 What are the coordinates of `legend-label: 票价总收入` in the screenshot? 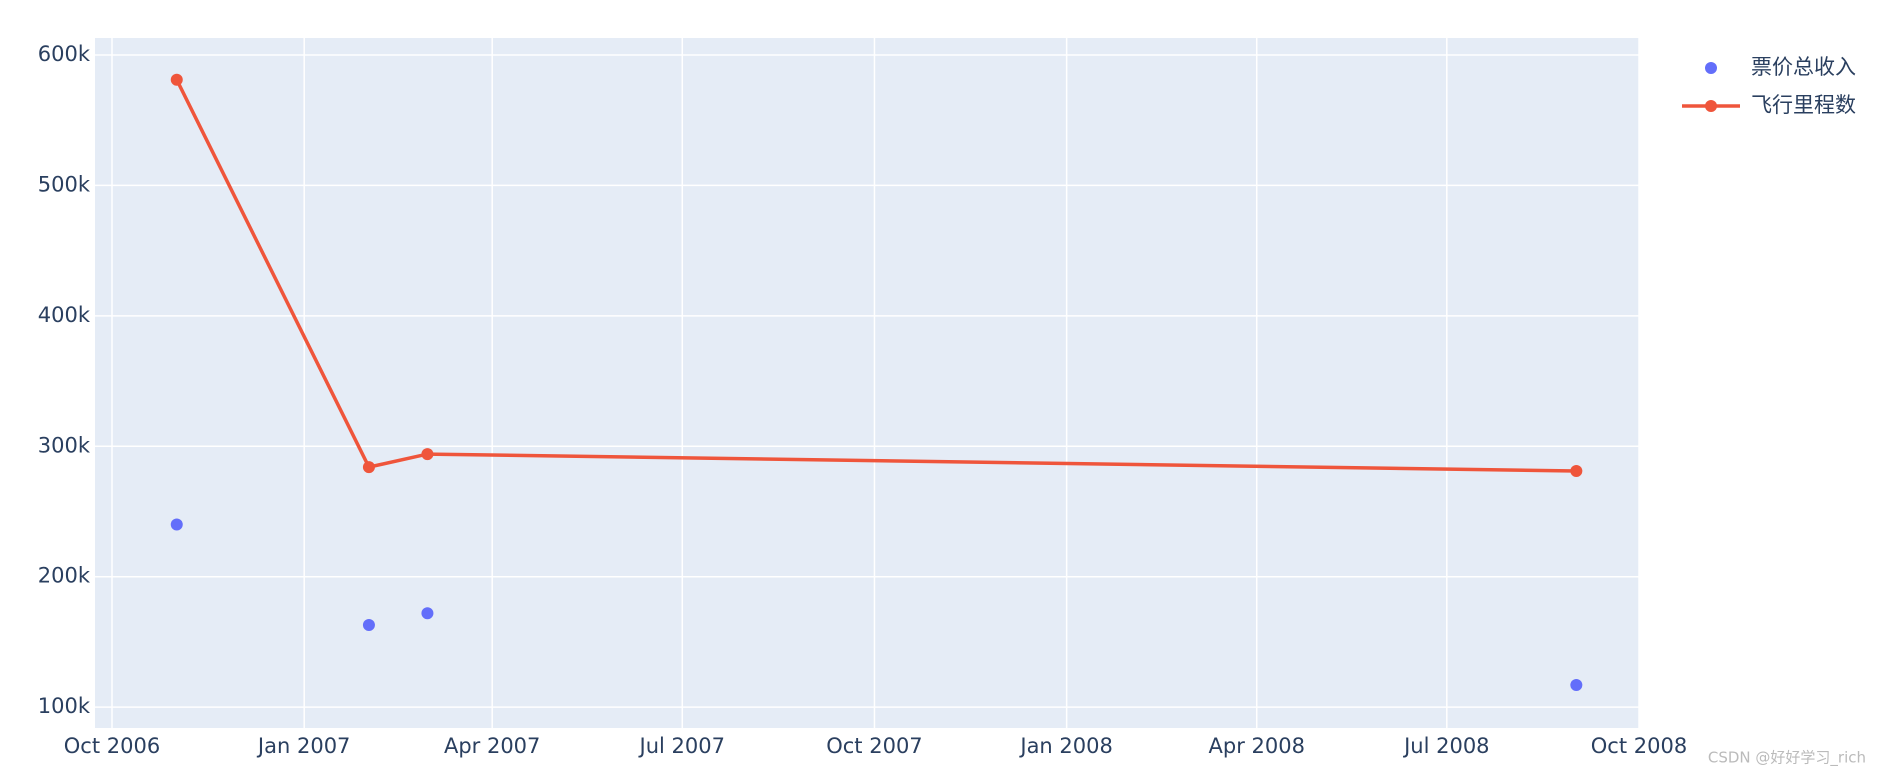 It's located at (1803, 67).